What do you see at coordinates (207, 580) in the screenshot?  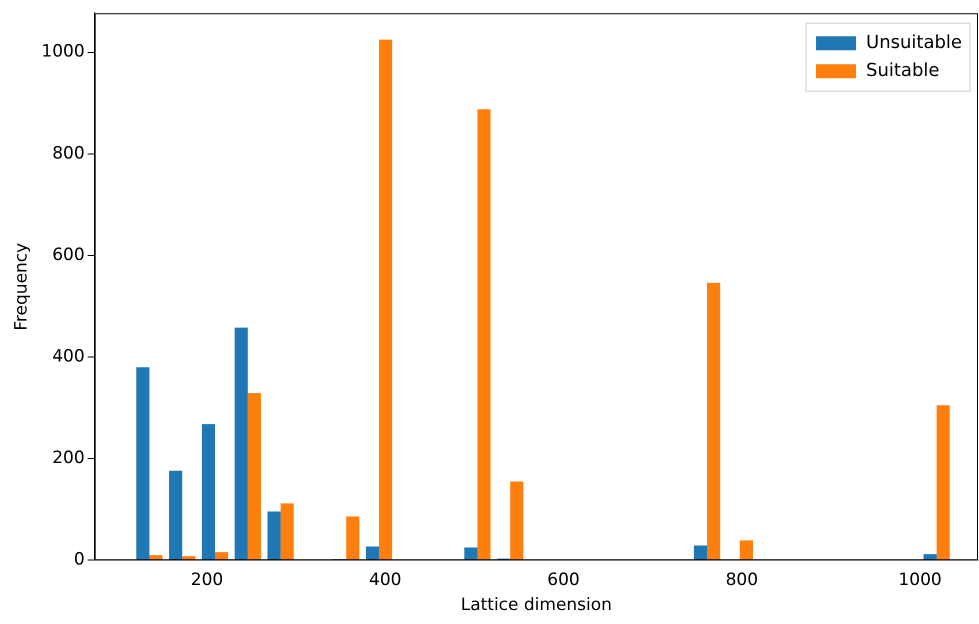 I see `x-tick-label: 200` at bounding box center [207, 580].